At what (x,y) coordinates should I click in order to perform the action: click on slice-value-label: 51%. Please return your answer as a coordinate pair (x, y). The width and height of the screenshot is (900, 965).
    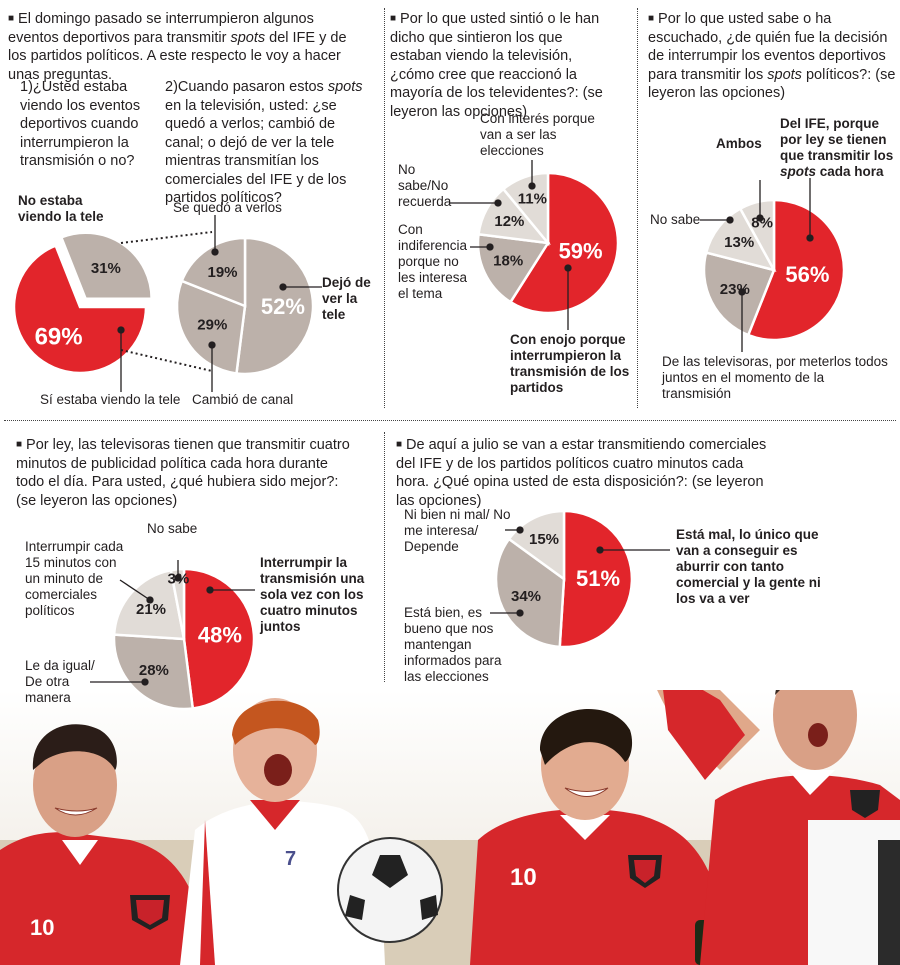
    Looking at the image, I should click on (598, 578).